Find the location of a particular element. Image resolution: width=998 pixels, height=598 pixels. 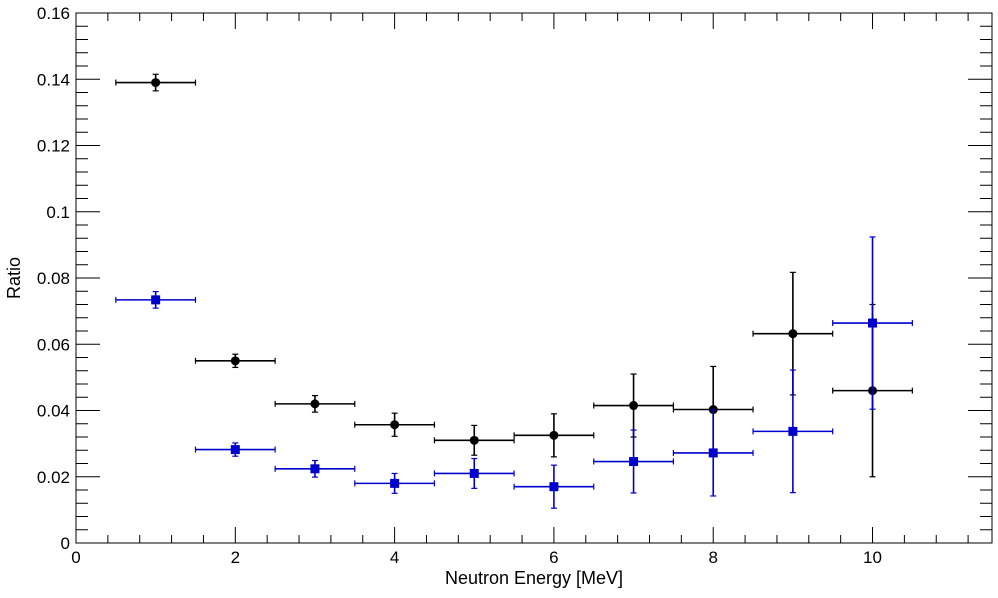

x-tick-label: 2 is located at coordinates (235, 557).